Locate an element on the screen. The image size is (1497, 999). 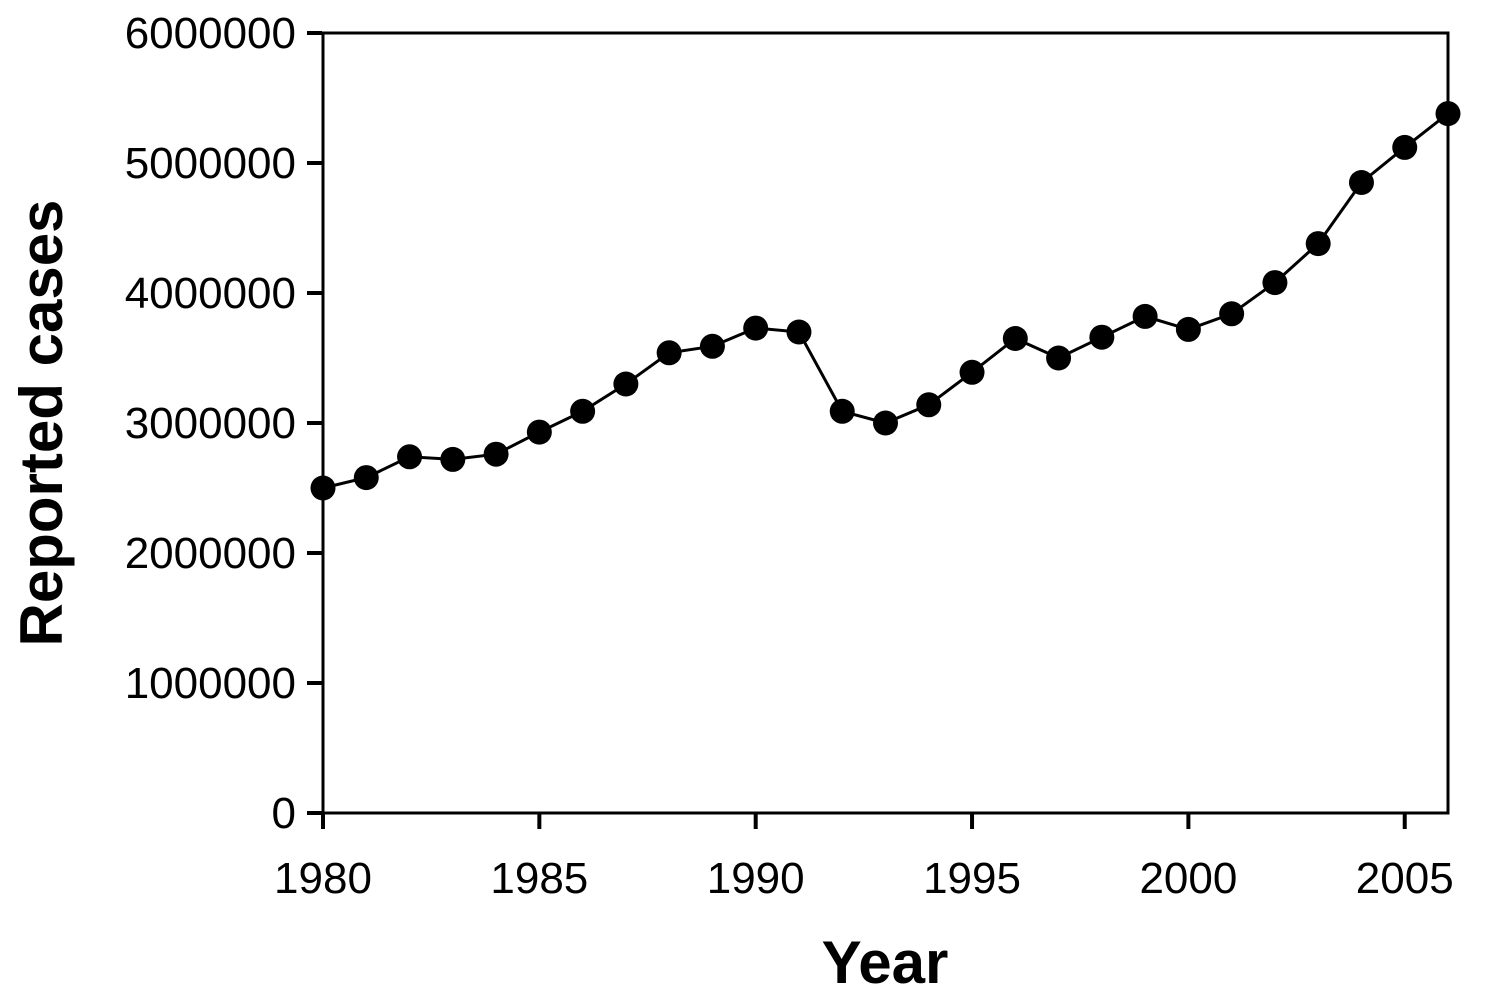
y-tick-label: 4000000 is located at coordinates (210, 293).